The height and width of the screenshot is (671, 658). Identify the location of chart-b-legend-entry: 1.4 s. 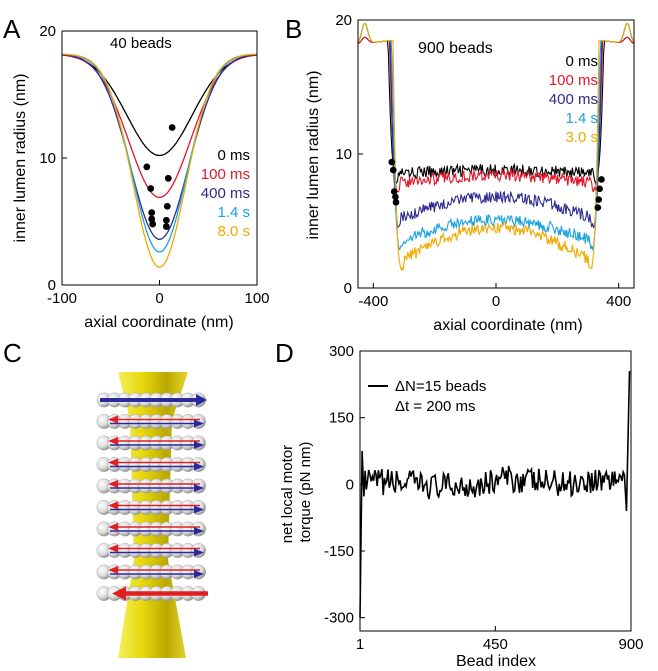
(581, 118).